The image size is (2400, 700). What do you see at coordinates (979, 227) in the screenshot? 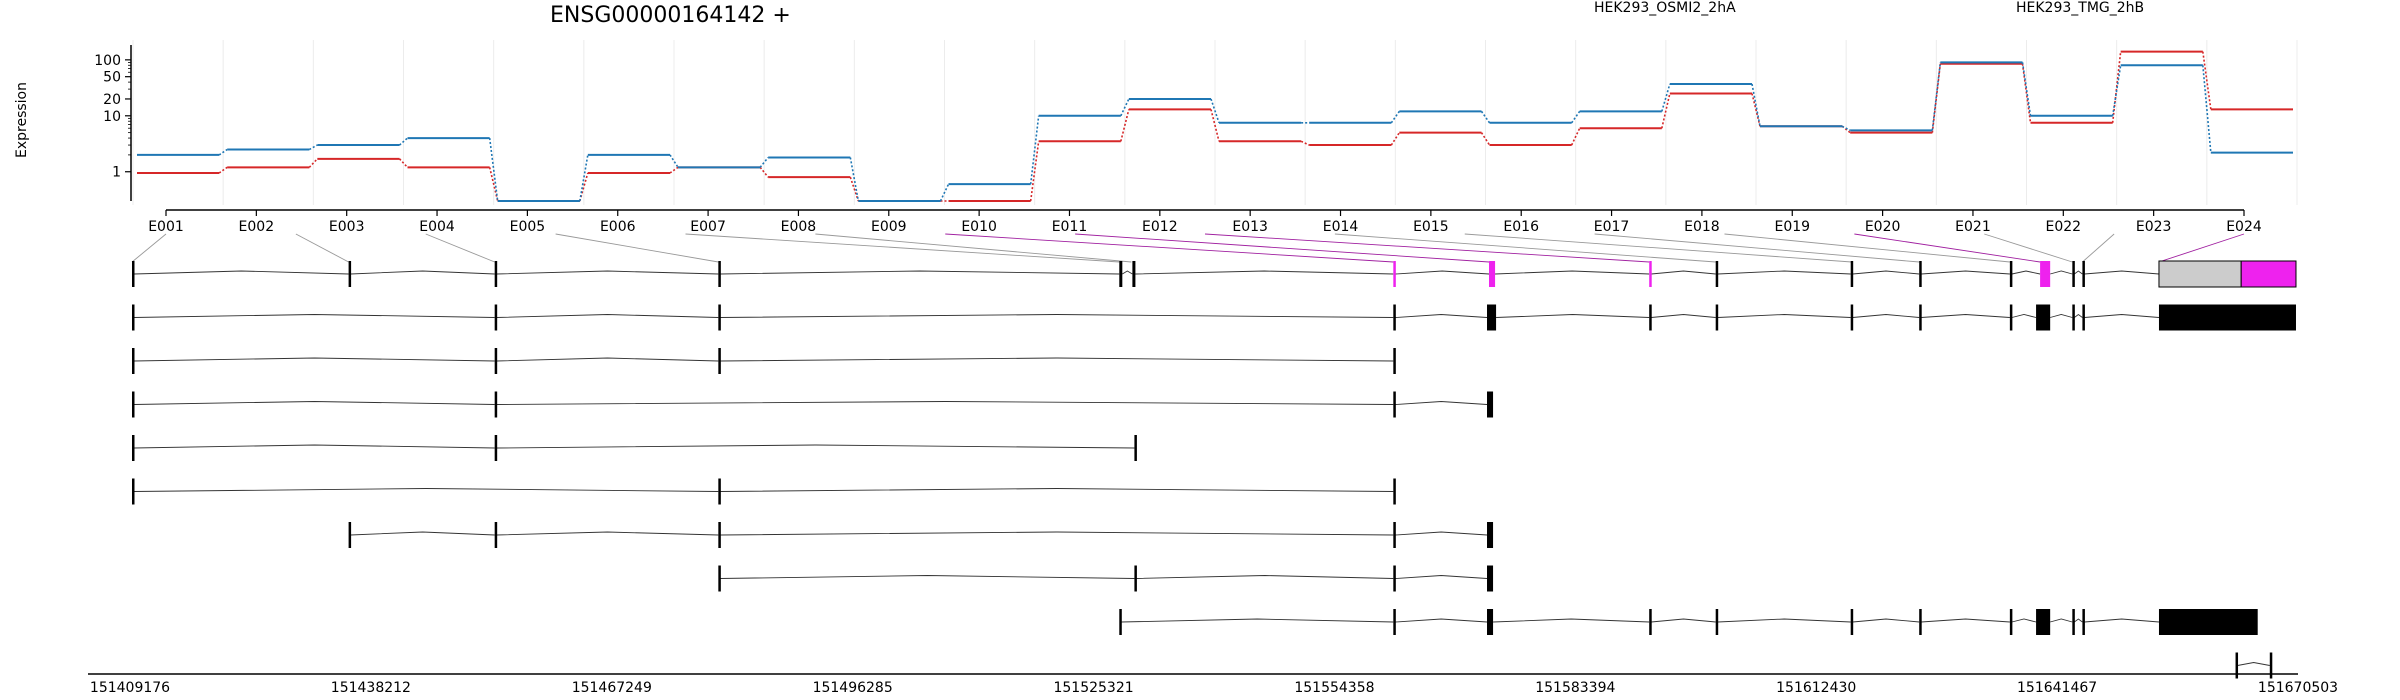
I see `x-tick-label: E010` at bounding box center [979, 227].